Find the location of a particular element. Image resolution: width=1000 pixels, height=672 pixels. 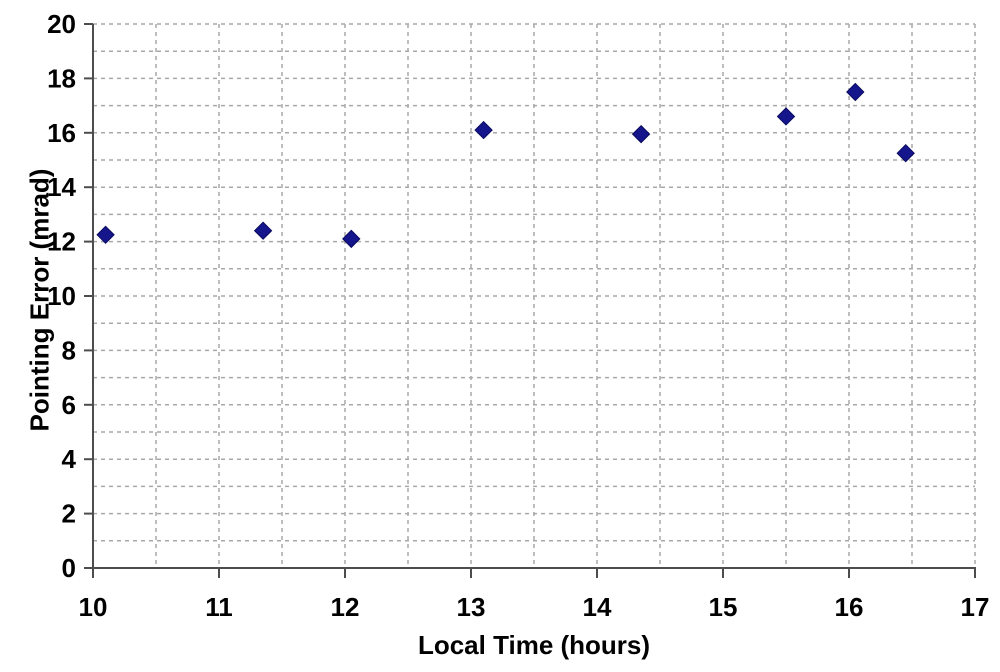

x-tick-label: 14 is located at coordinates (597, 607).